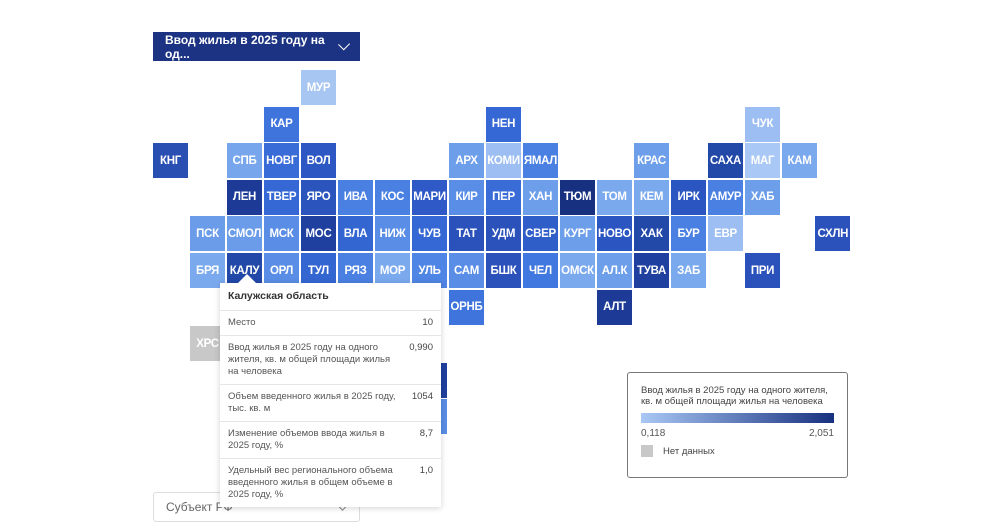 This screenshot has height=529, width=1000. Describe the element at coordinates (466, 161) in the screenshot. I see `region-tile: АРХ` at that location.